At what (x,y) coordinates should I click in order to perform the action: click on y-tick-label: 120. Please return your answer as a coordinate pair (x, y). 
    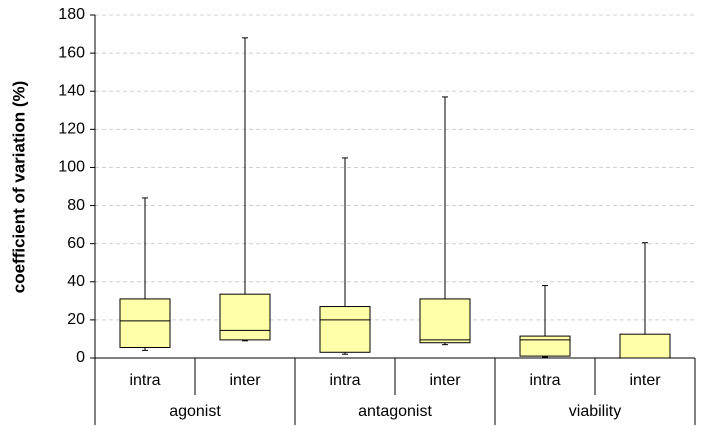
    Looking at the image, I should click on (71, 129).